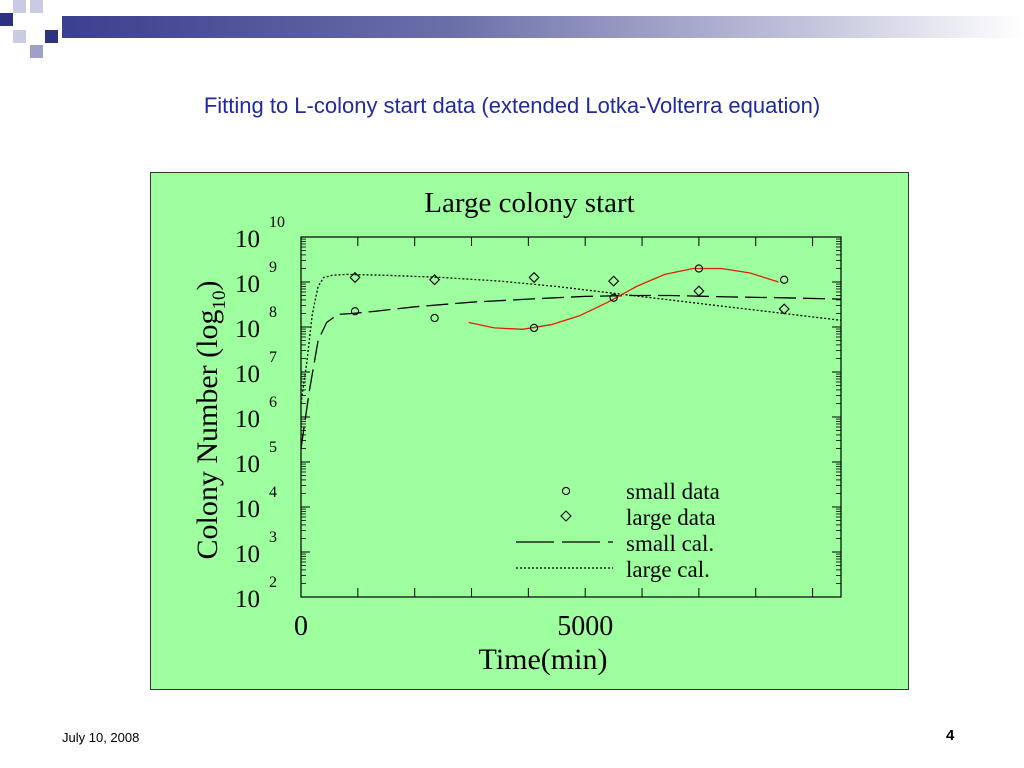 The image size is (1024, 768). Describe the element at coordinates (671, 517) in the screenshot. I see `legend-label-large-data: large data` at that location.